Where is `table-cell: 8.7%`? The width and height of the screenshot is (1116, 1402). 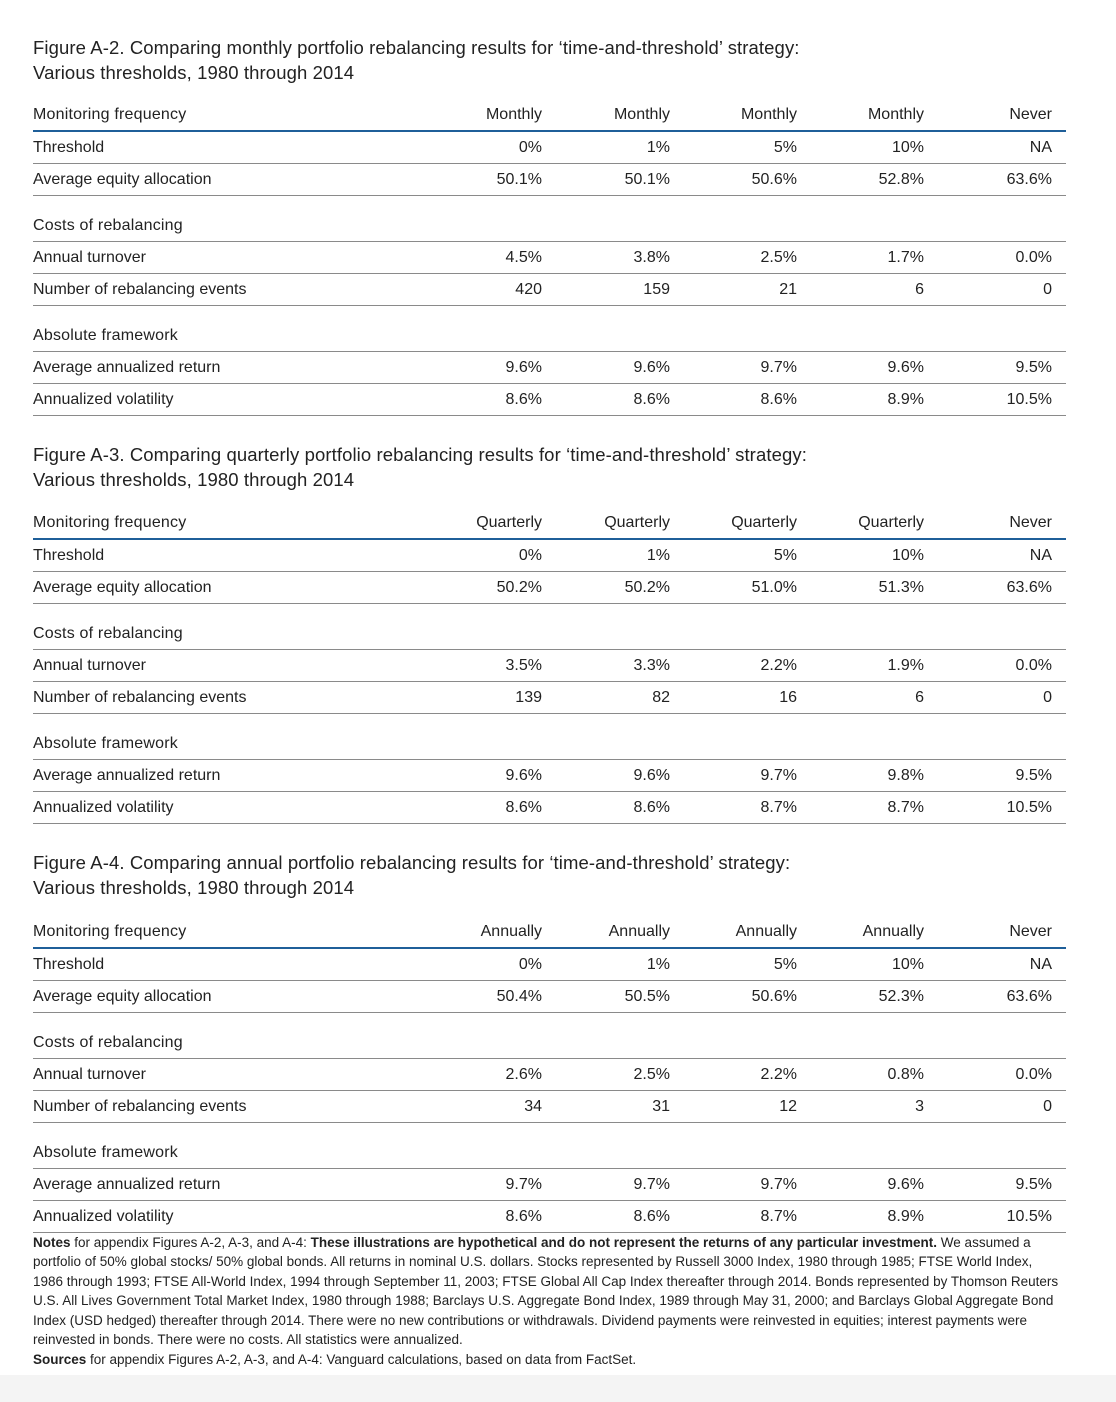
table-cell: 8.7% is located at coordinates (905, 807).